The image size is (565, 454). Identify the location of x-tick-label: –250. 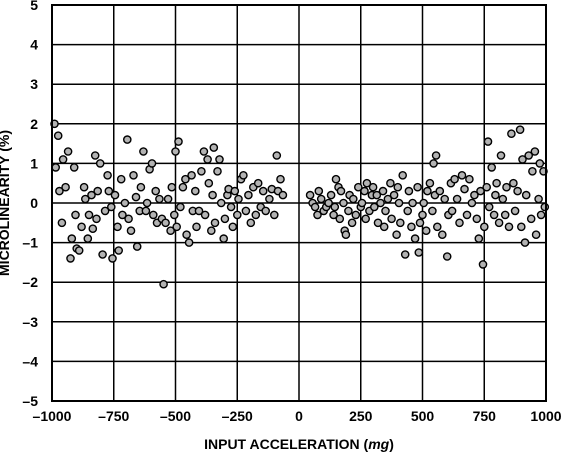
(237, 416).